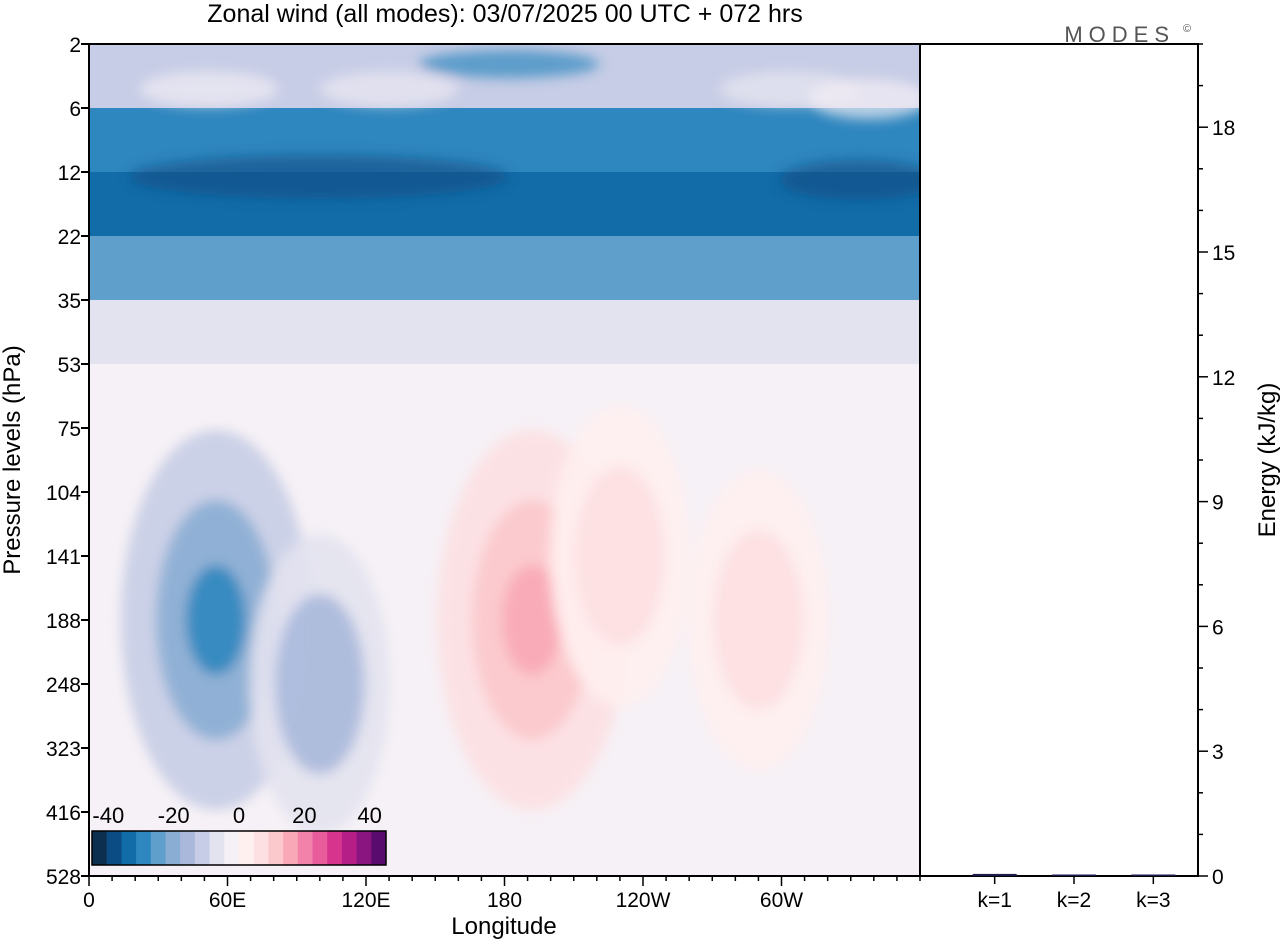  I want to click on y-tick-label: 188, so click(63, 621).